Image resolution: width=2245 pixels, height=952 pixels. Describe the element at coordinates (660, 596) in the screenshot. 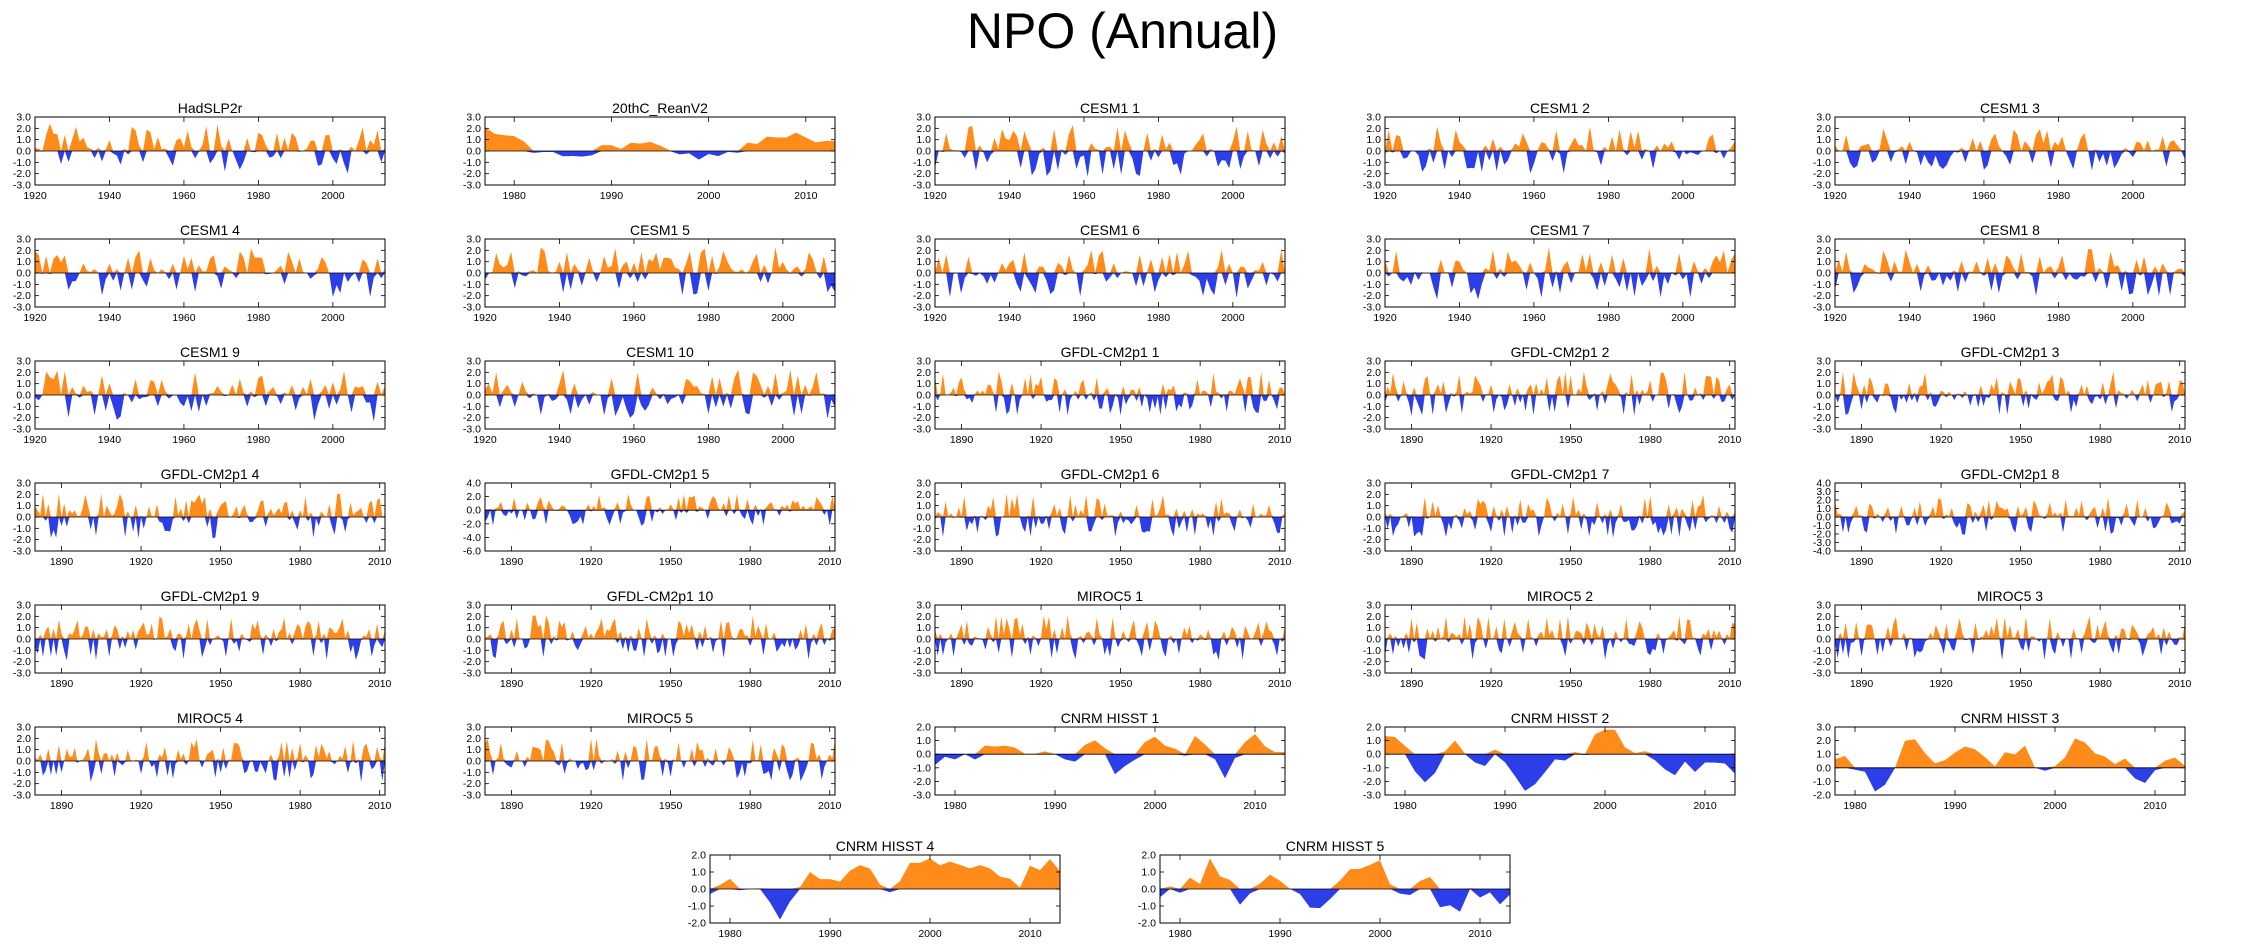

I see `panel-title: GFDL-CM2p1 10` at that location.